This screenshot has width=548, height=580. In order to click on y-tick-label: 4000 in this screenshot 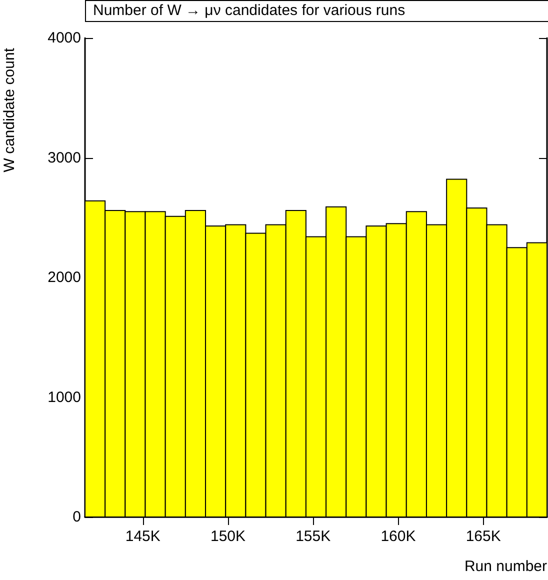, I will do `click(64, 38)`.